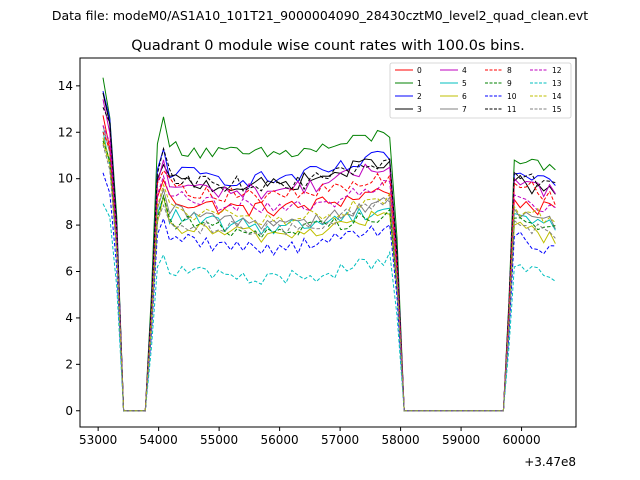 The height and width of the screenshot is (480, 640). What do you see at coordinates (557, 83) in the screenshot?
I see `legend-label-13: 13` at bounding box center [557, 83].